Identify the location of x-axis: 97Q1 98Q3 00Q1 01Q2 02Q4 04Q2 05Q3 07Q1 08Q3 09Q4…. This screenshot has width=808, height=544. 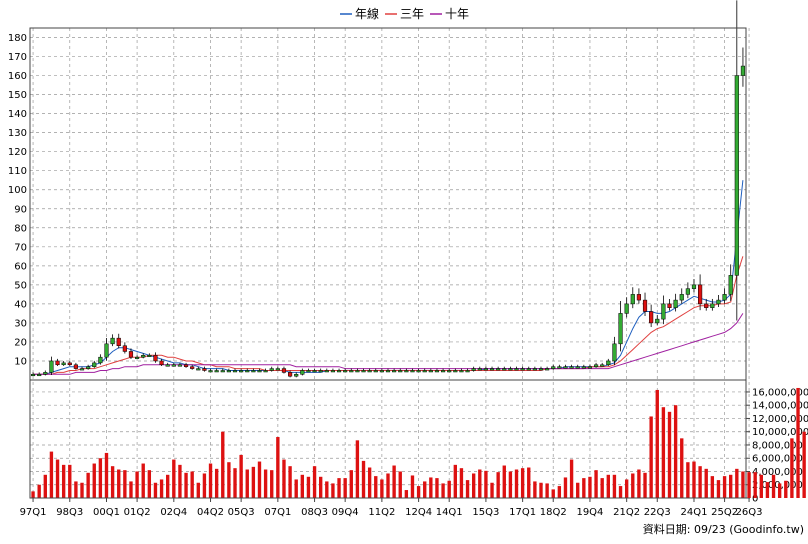
(391, 508).